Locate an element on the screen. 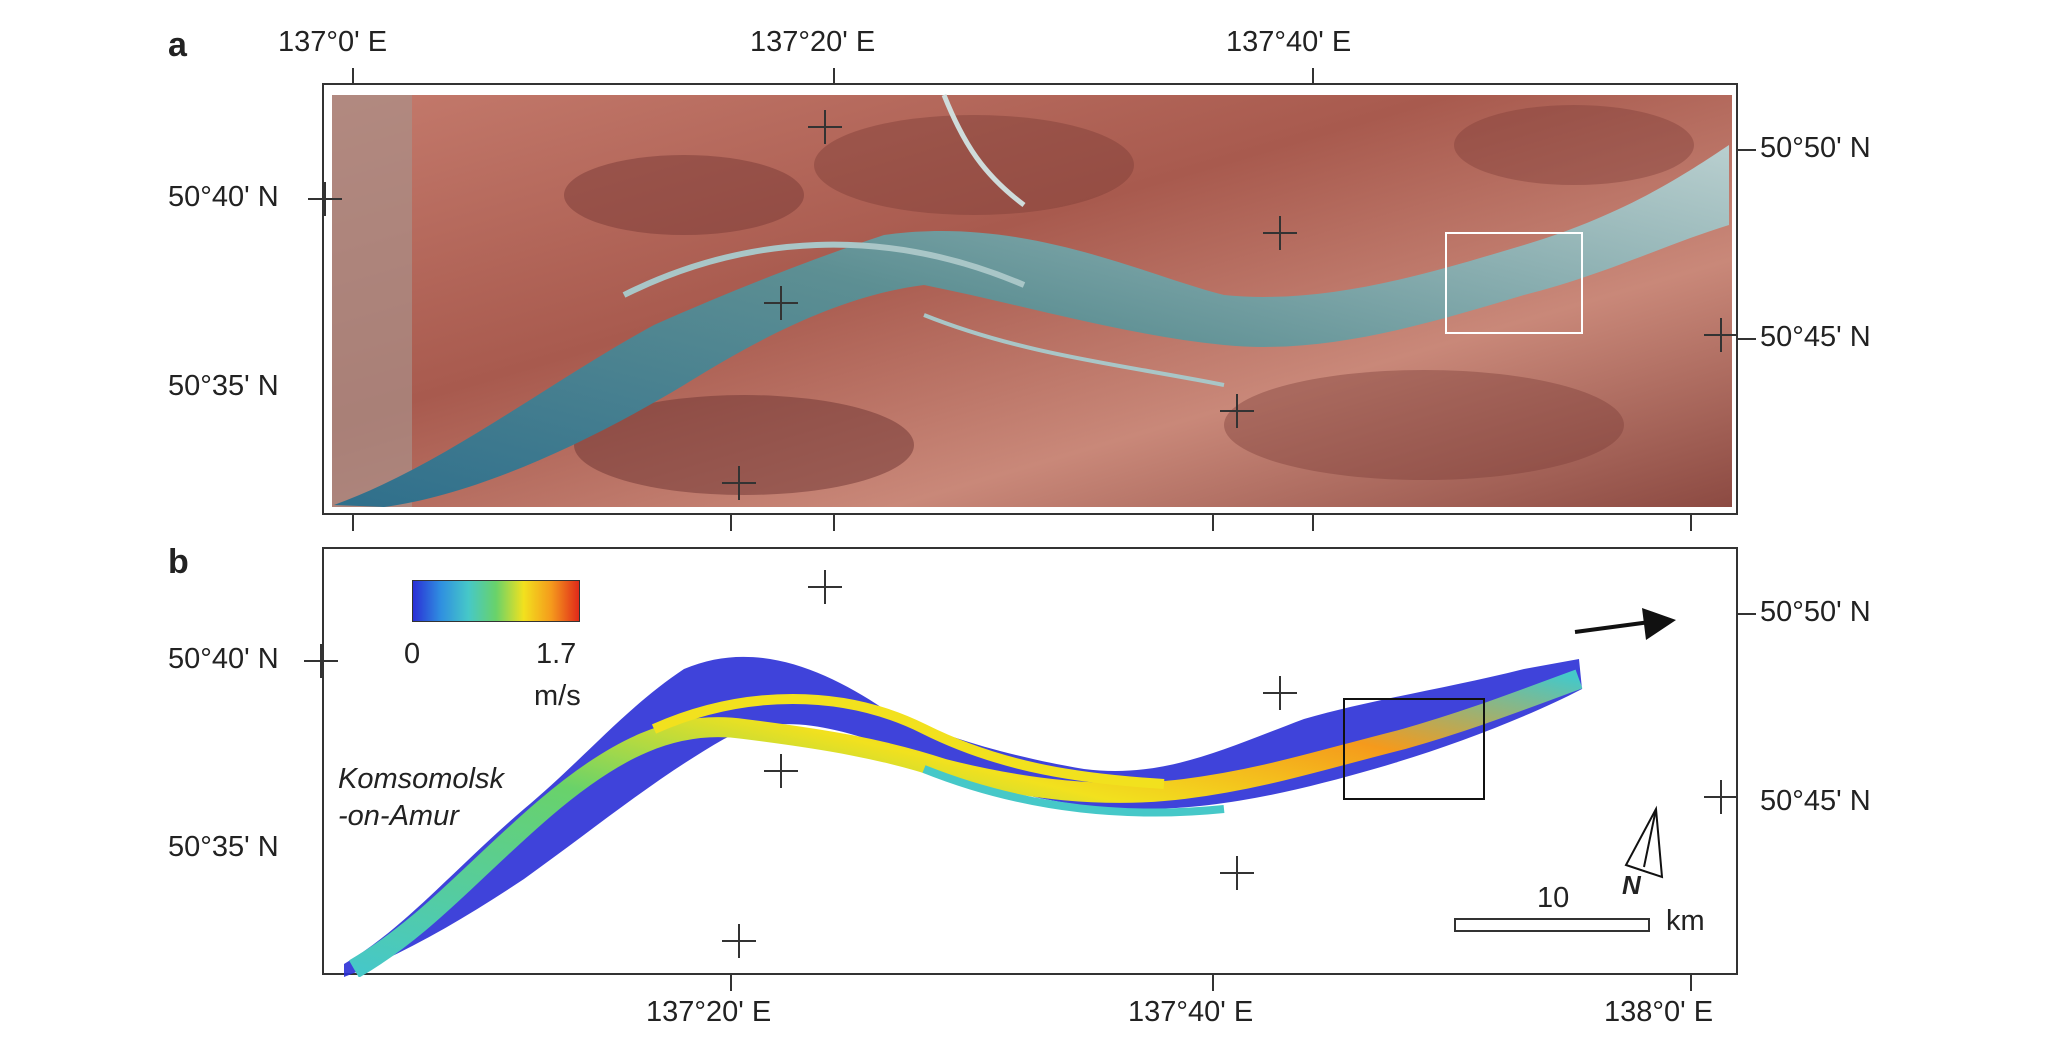  bottom-lon-label-3: 138°0' E is located at coordinates (1659, 1012).